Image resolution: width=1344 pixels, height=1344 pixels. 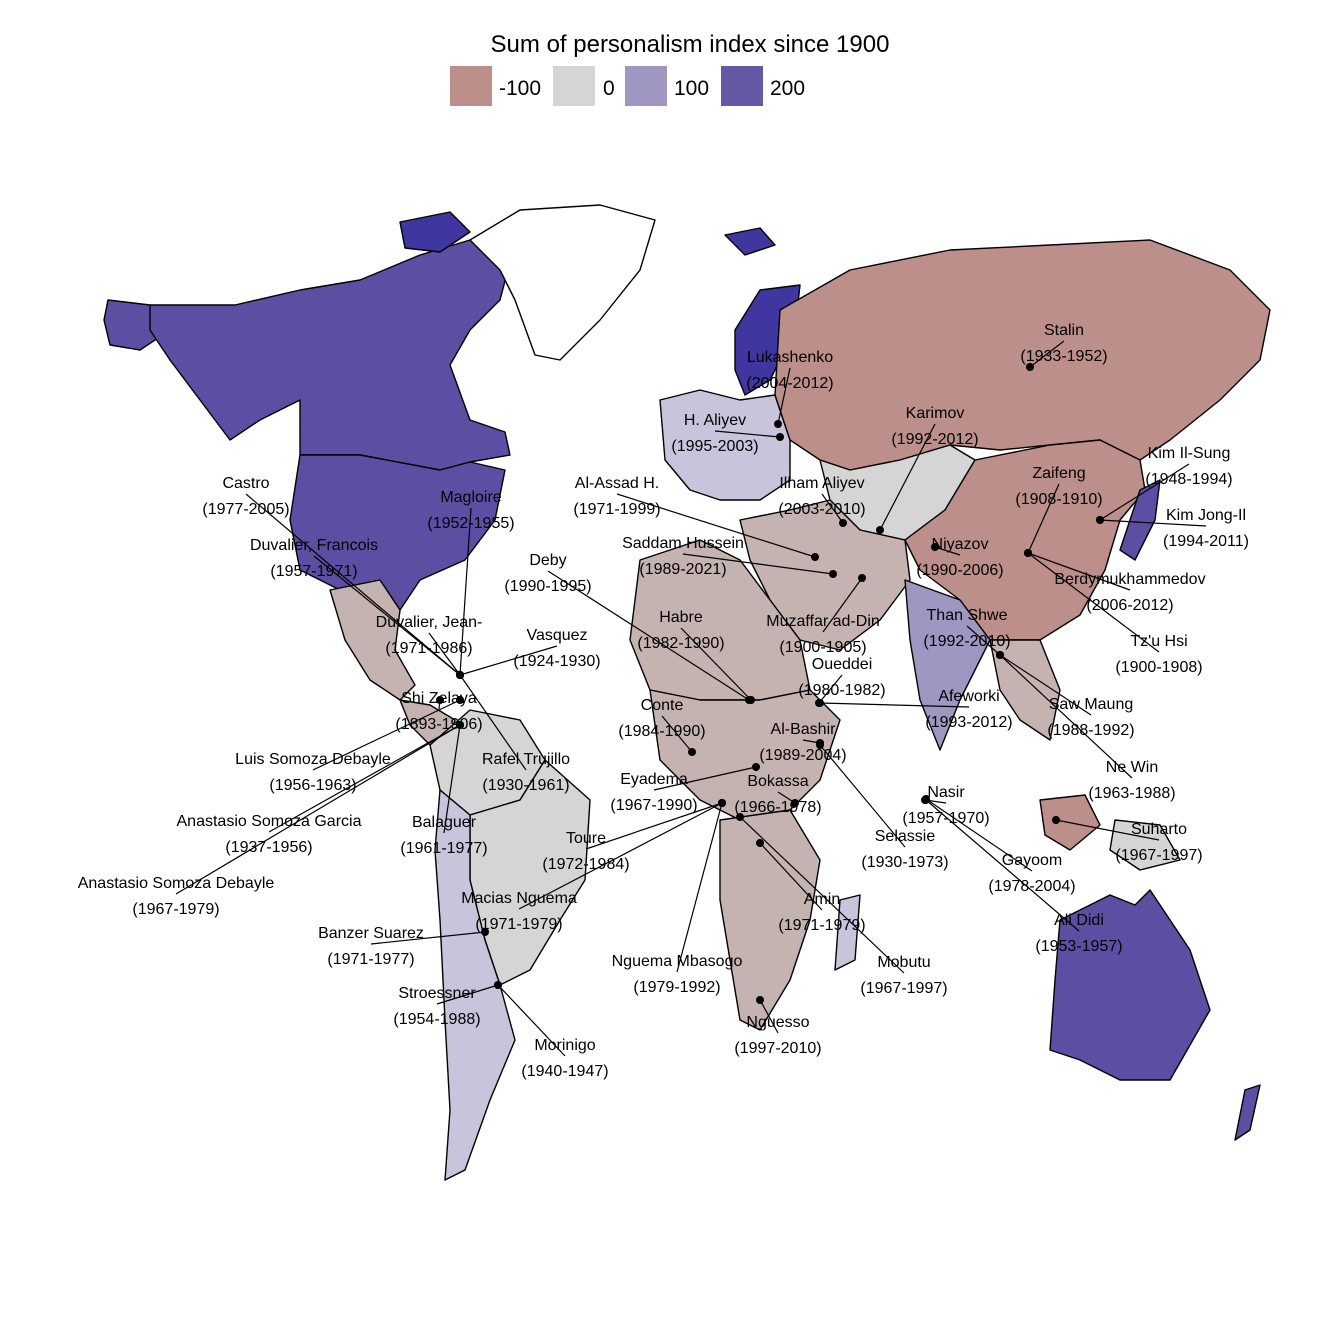 What do you see at coordinates (676, 987) in the screenshot?
I see `leader-years: (1979-1992)` at bounding box center [676, 987].